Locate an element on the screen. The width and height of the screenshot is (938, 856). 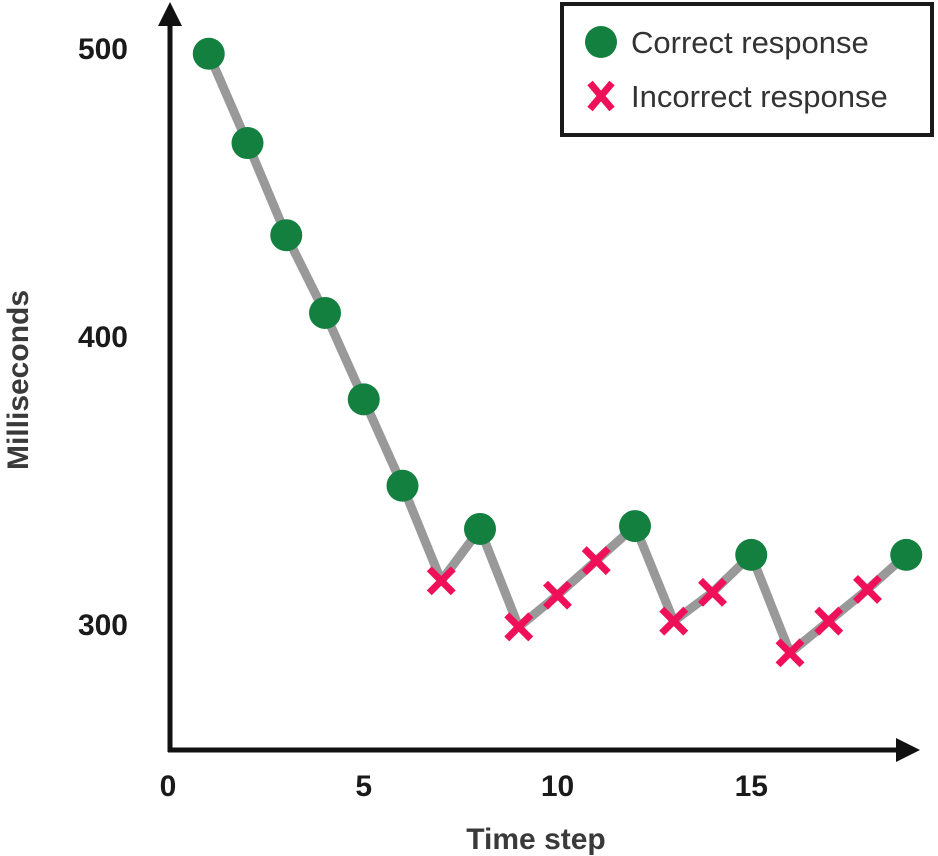
legend-box is located at coordinates (747, 69).